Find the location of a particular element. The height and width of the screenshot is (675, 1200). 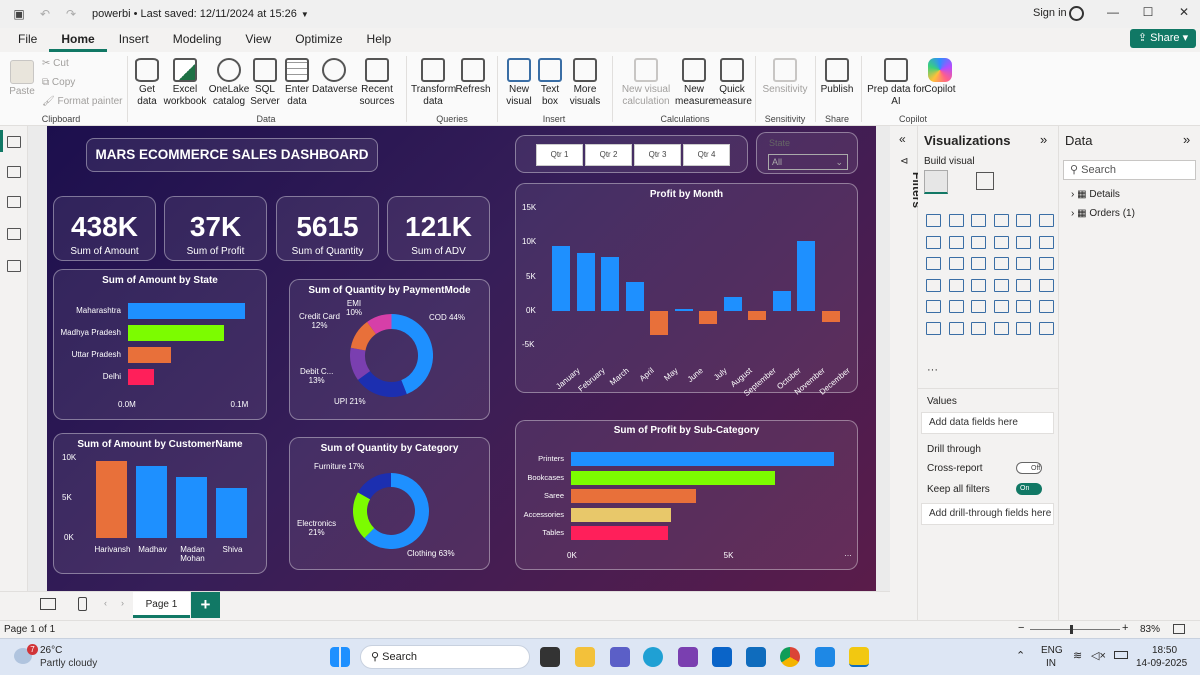

more-visuals-ellipsis: ··· is located at coordinates (932, 370).